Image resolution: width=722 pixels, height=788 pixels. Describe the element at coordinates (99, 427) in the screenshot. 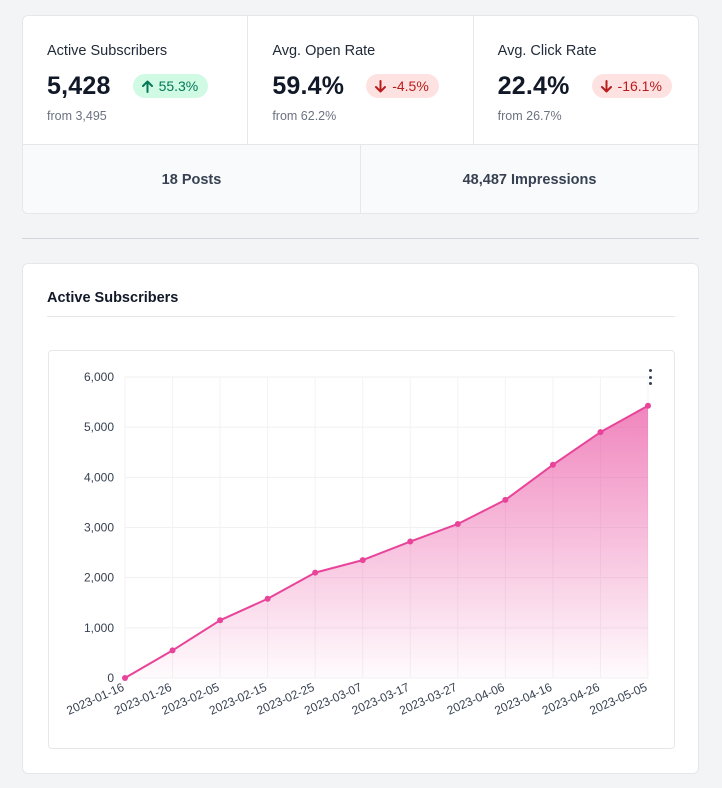

I see `y-tick-label: 5,000` at that location.